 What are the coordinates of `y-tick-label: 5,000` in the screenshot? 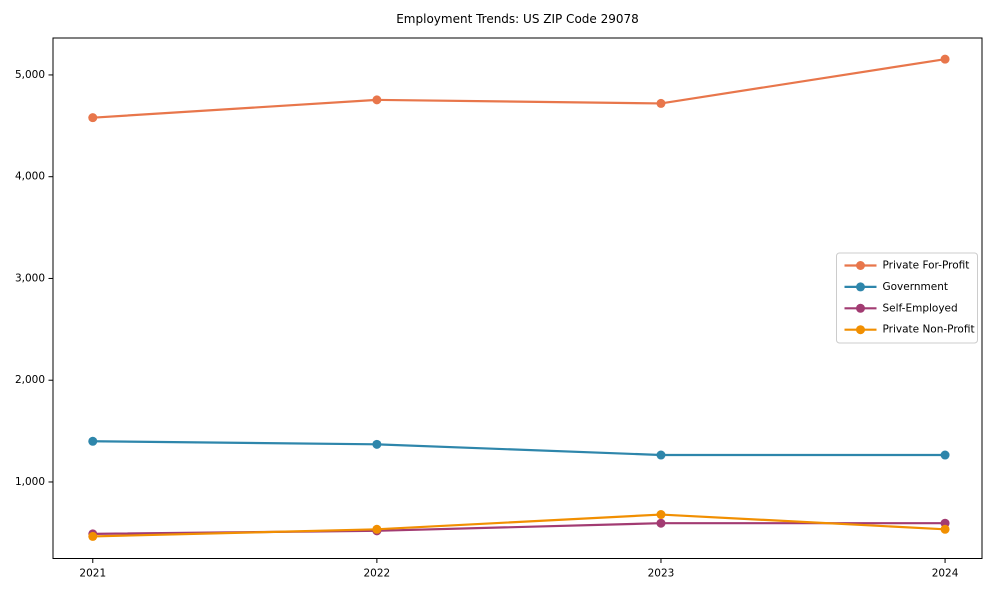 It's located at (30, 75).